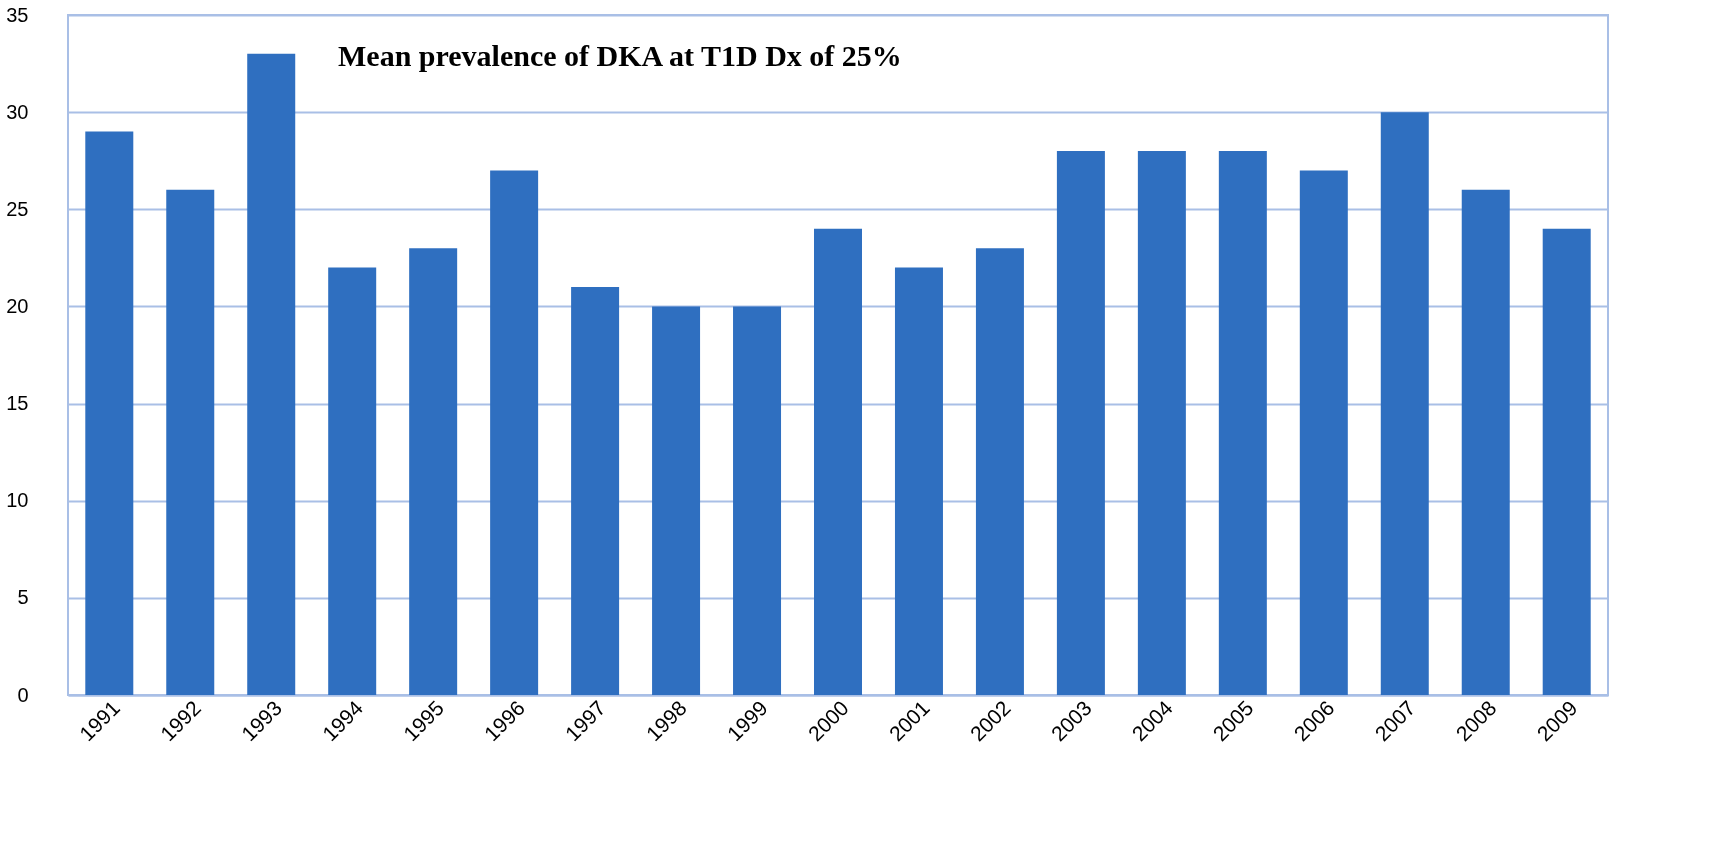 The image size is (1723, 859). What do you see at coordinates (17, 111) in the screenshot?
I see `y-tick-label: 30` at bounding box center [17, 111].